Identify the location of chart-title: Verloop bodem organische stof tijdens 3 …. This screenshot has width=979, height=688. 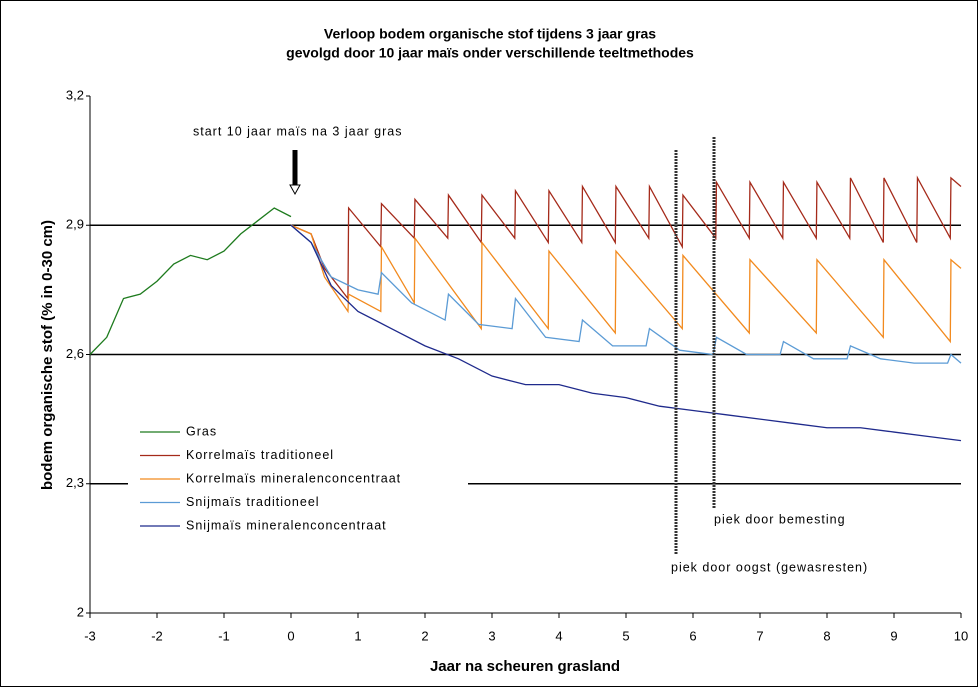
(490, 34).